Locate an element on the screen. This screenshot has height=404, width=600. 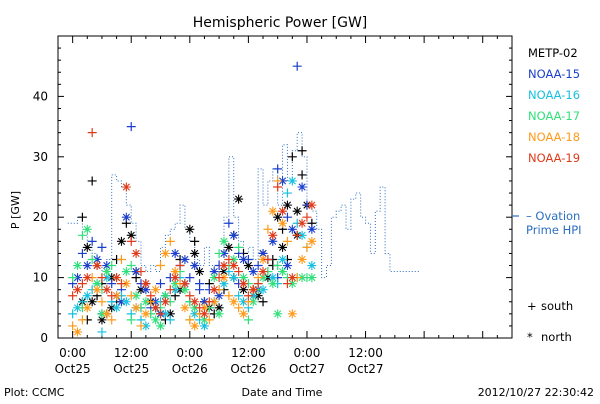
x-tick-label-date: Oct25 is located at coordinates (131, 369).